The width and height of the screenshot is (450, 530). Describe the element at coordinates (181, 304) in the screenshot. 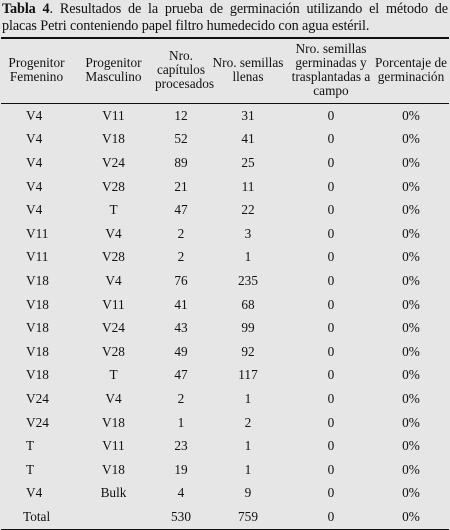

I see `cell-capitulos: 41` at that location.